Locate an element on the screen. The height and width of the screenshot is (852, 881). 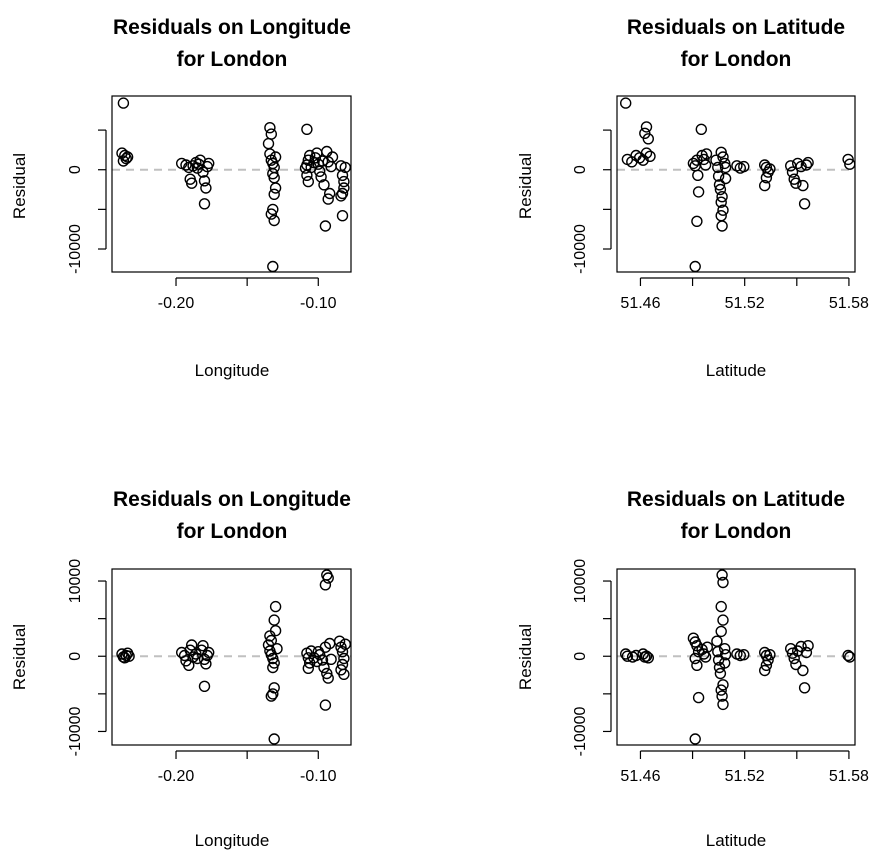
plot-area: 51.46 51.52 51.58 -10000 0 is located at coordinates (720, 203).